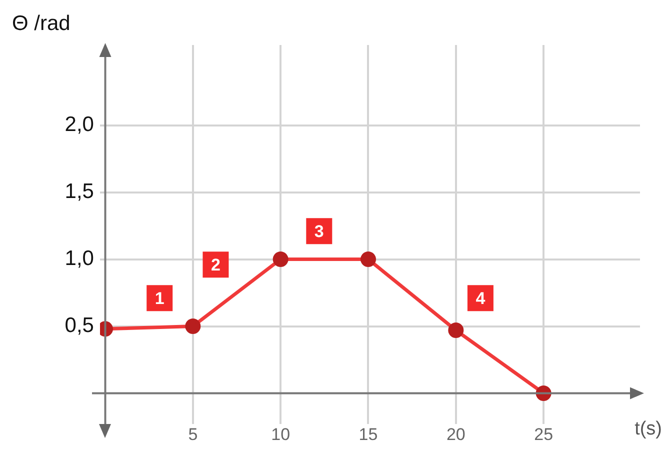 The height and width of the screenshot is (450, 665). Describe the element at coordinates (481, 298) in the screenshot. I see `annotation: 4` at that location.